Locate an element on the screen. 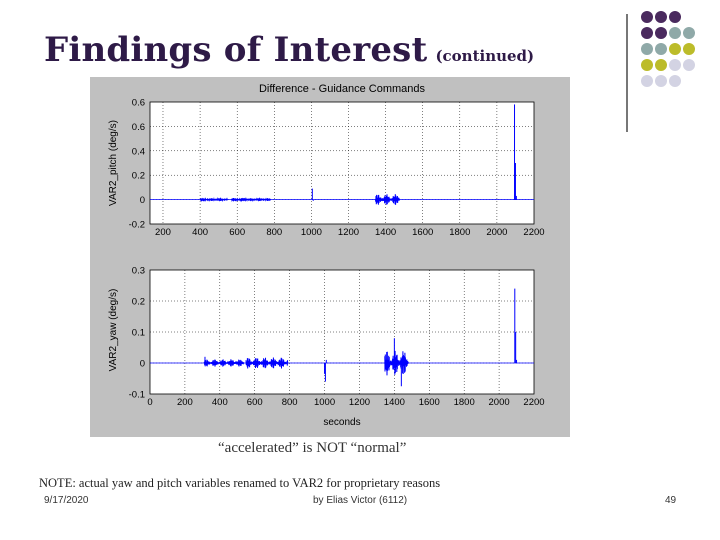 The height and width of the screenshot is (540, 720). title-suffix: (continued) is located at coordinates (485, 56).